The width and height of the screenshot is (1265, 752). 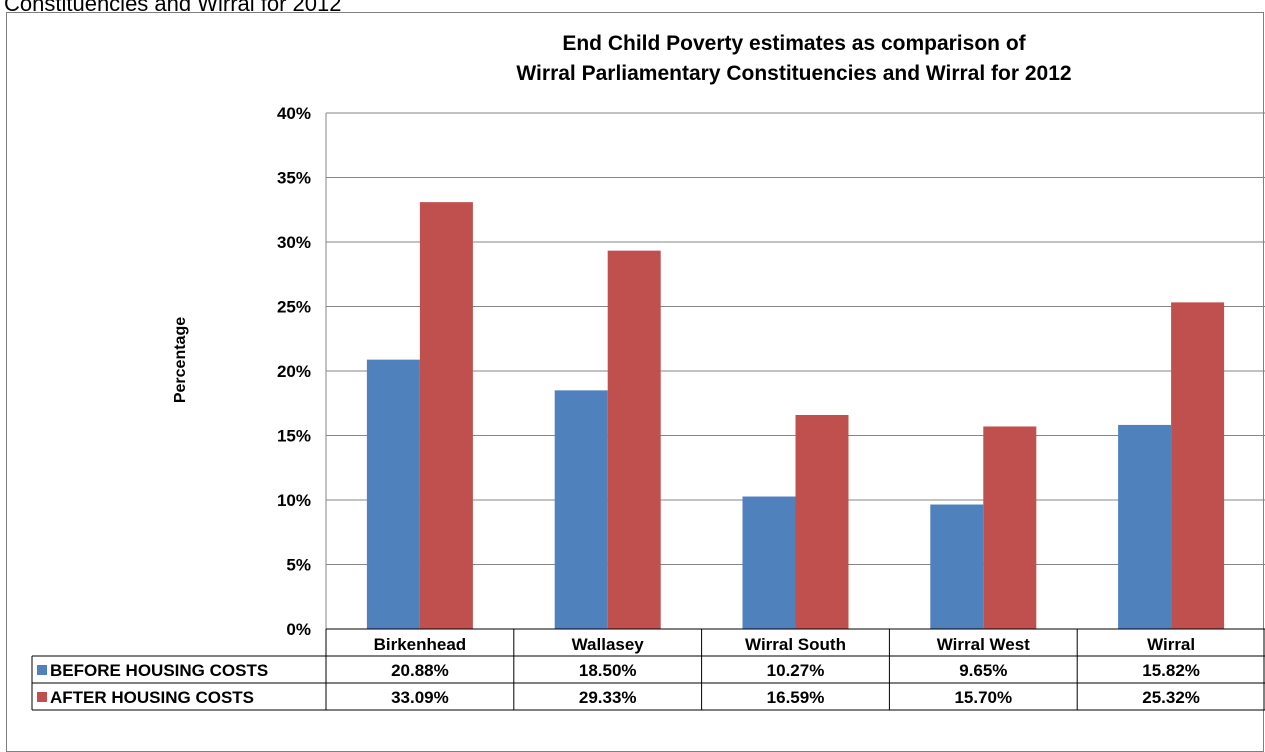 I want to click on data-label: 10.27%, so click(x=796, y=670).